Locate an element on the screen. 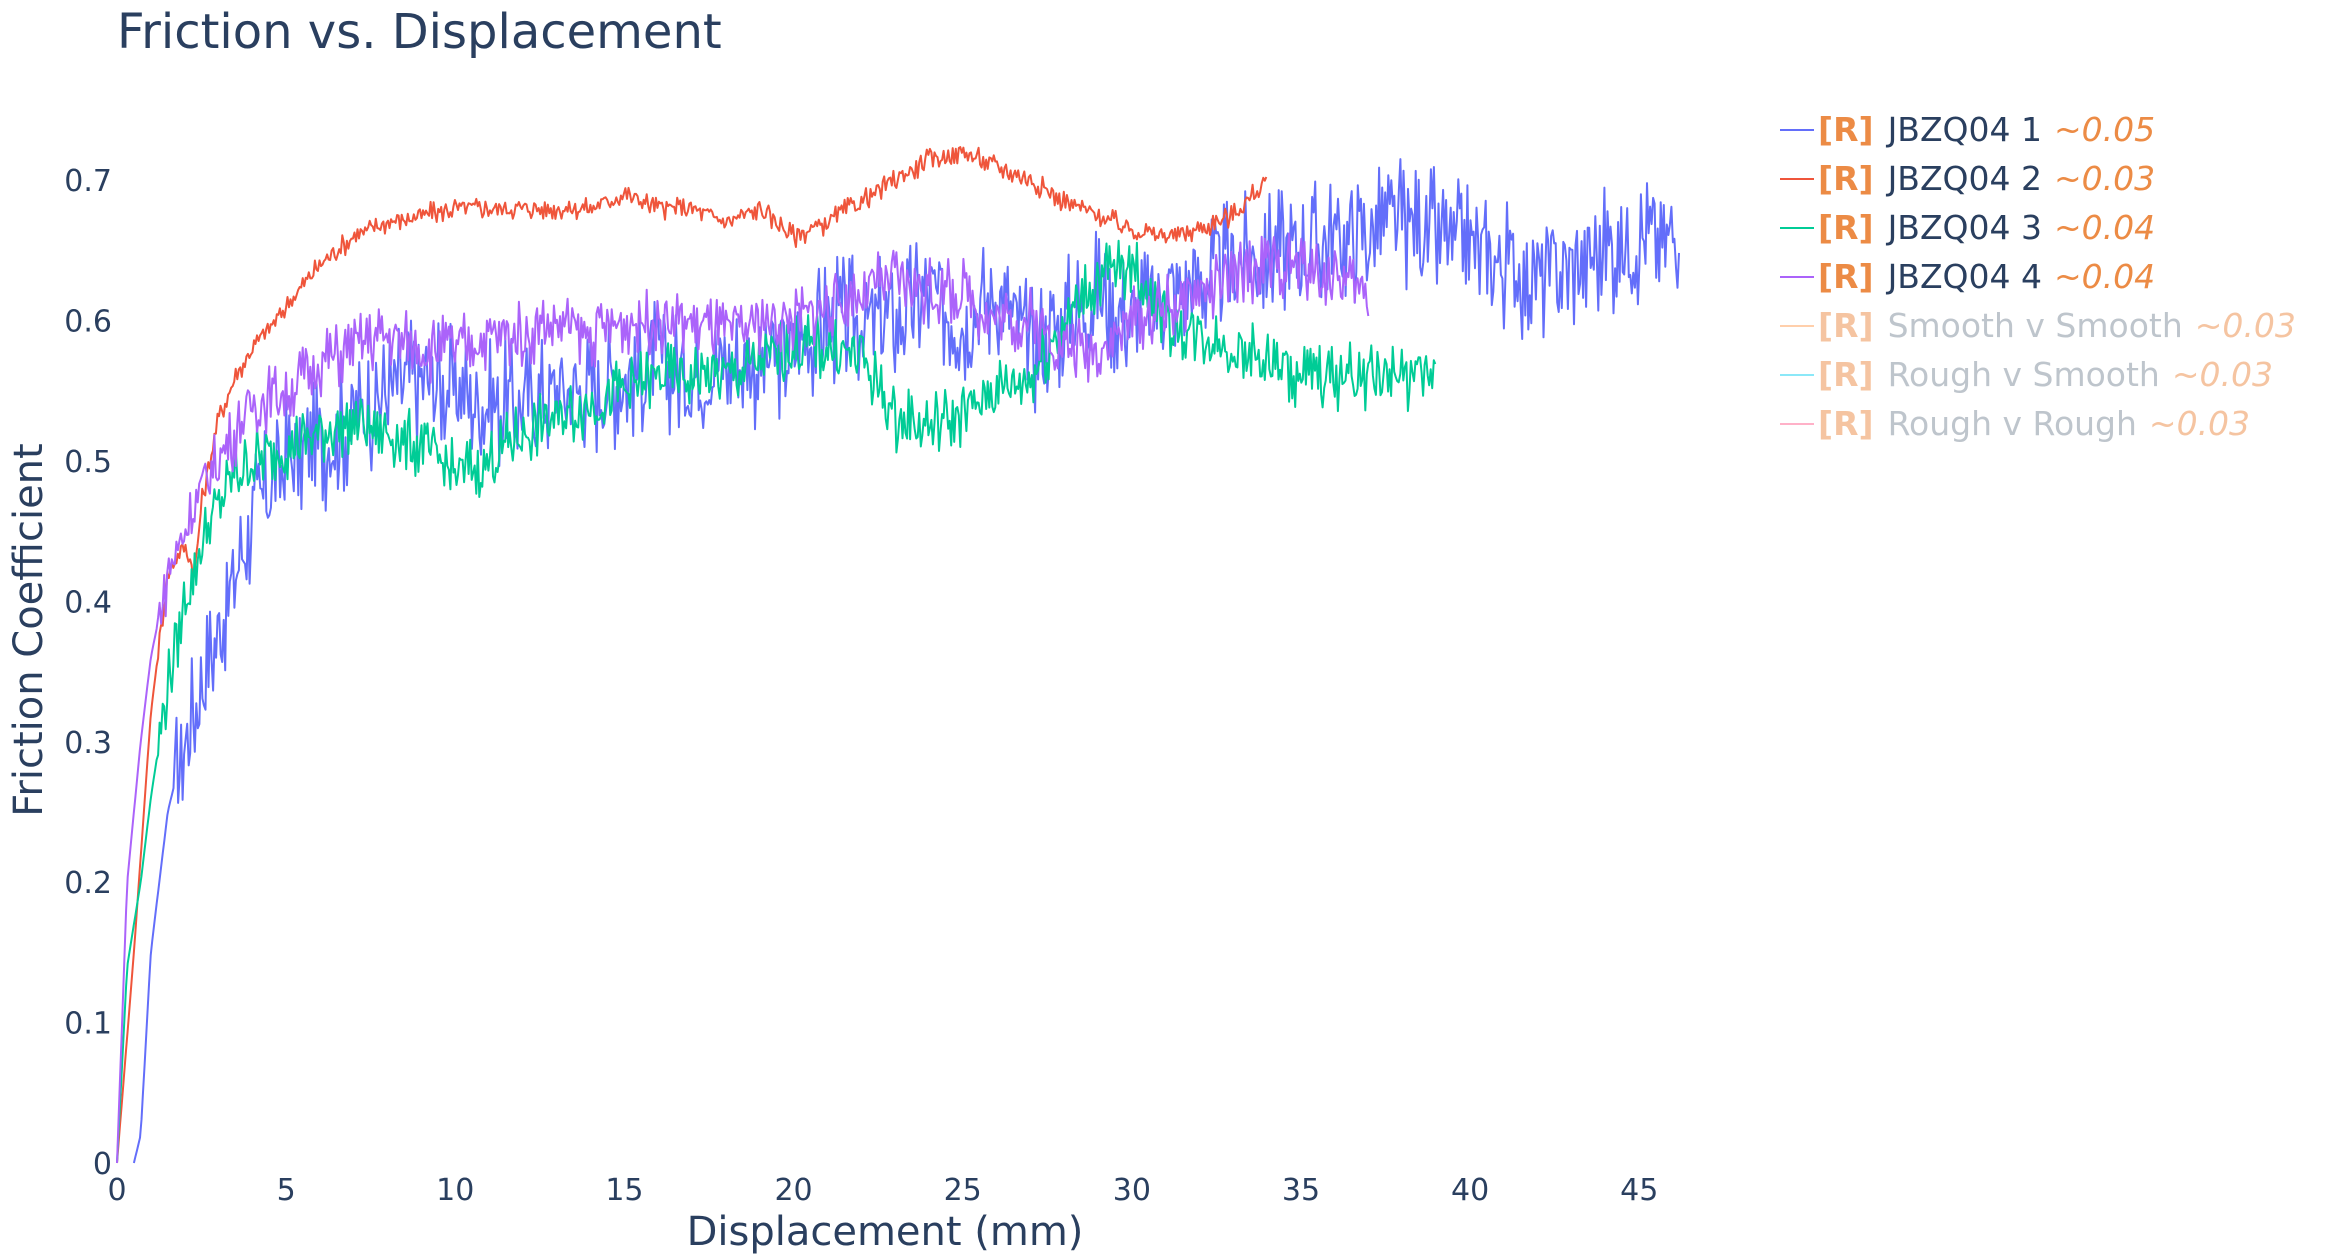  legend-label: JBZQ04 1 is located at coordinates (1965, 129).